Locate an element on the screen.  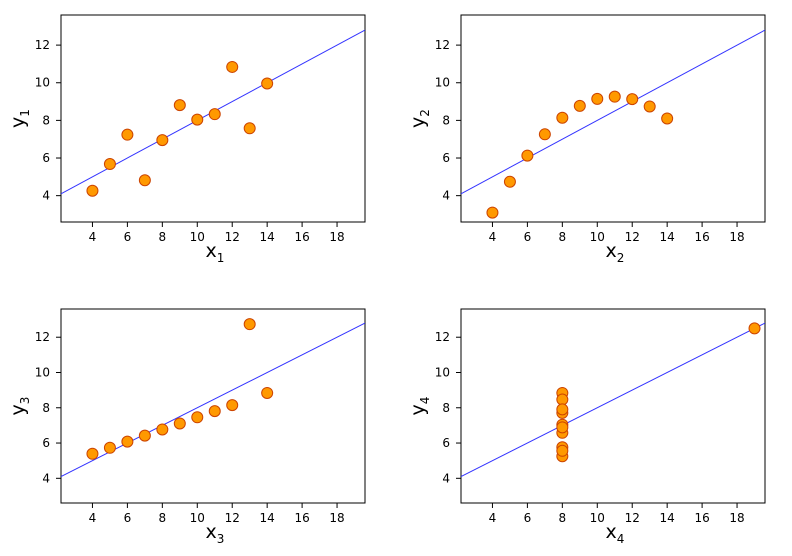
y-axis-label: y1 is located at coordinates (19, 118).